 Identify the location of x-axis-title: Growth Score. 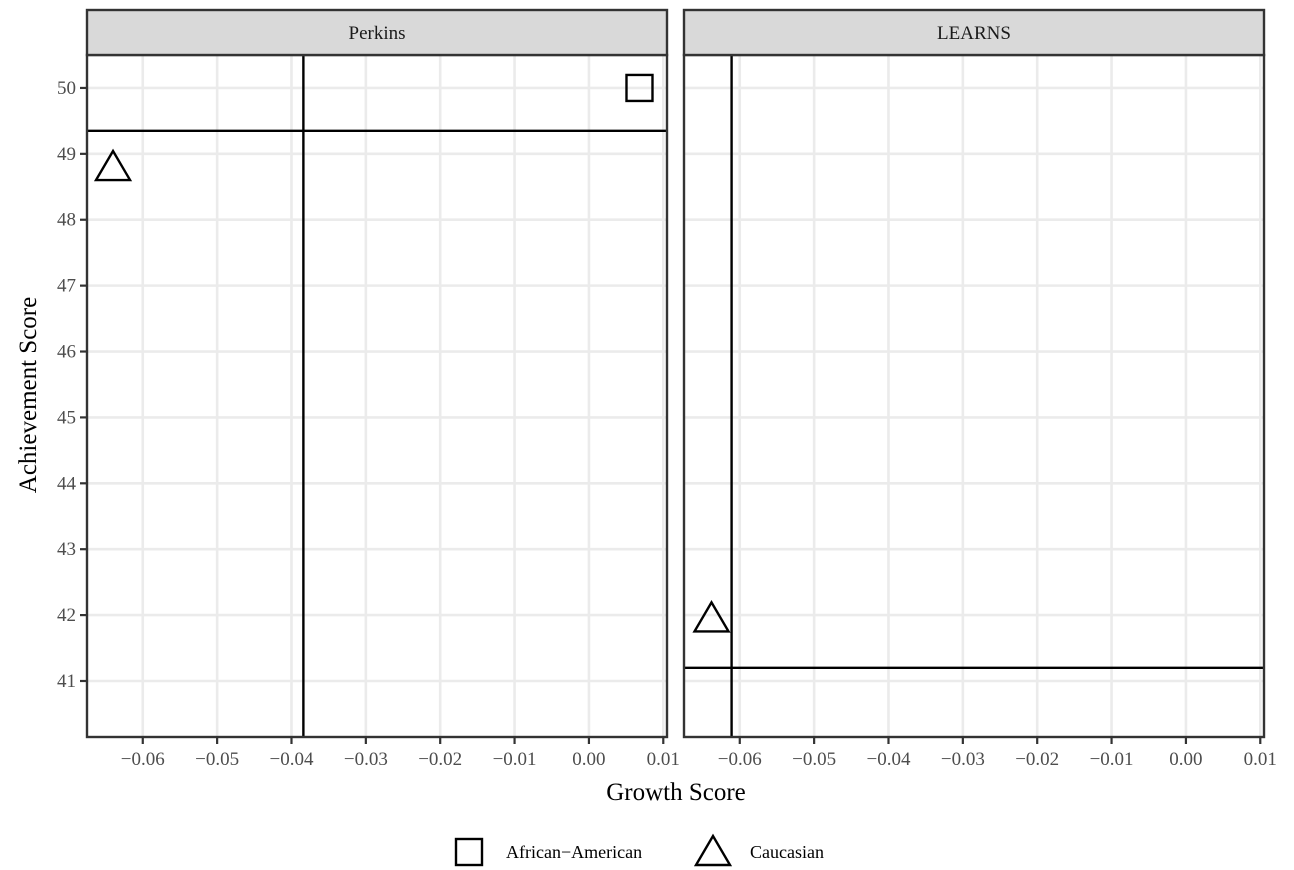
(676, 792).